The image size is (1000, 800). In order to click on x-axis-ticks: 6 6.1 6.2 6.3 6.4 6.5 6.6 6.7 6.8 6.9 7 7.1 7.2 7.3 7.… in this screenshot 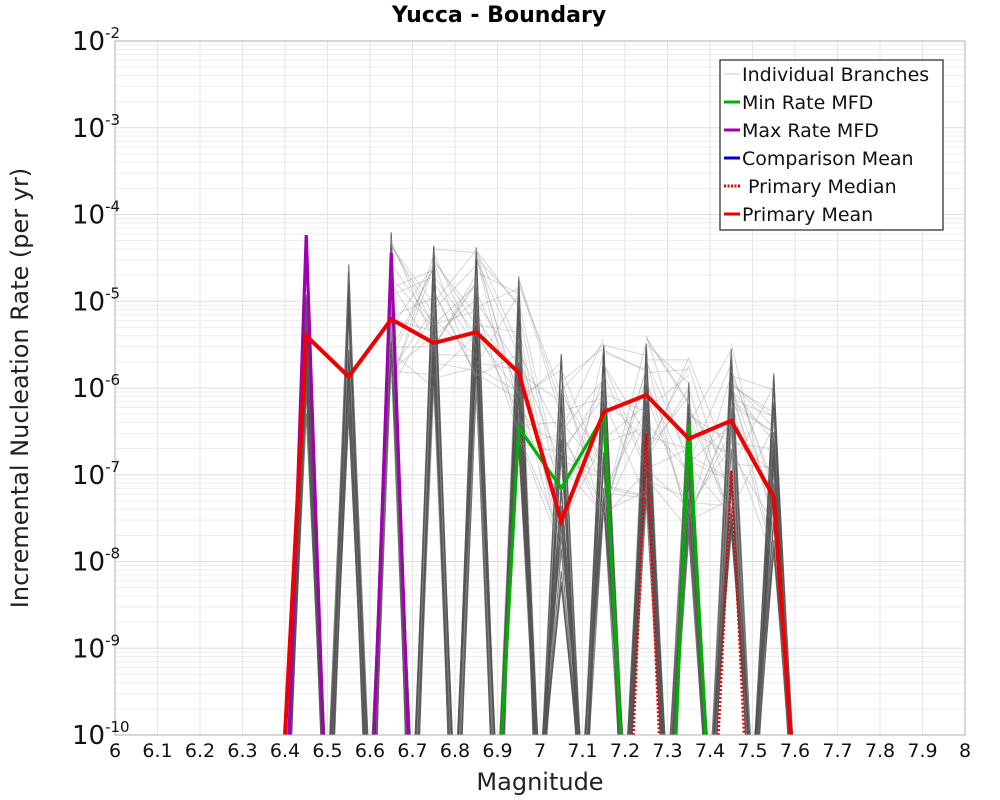, I will do `click(540, 751)`.